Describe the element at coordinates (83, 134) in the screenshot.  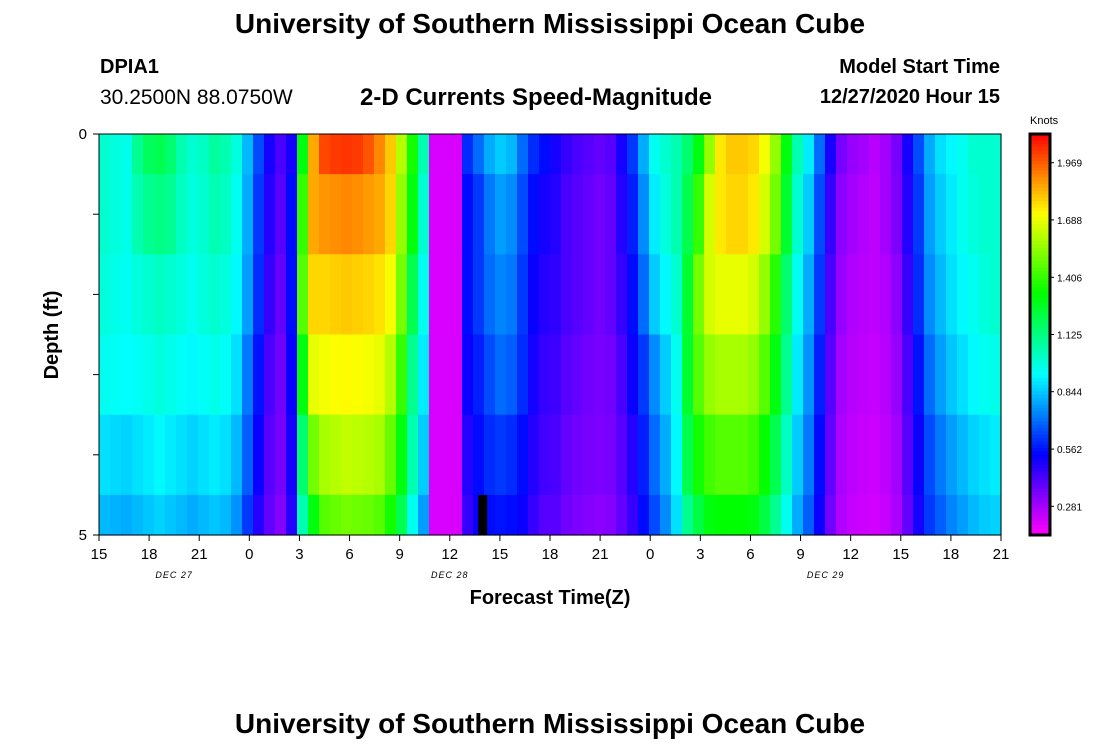
I see `y-tick-label: 0` at that location.